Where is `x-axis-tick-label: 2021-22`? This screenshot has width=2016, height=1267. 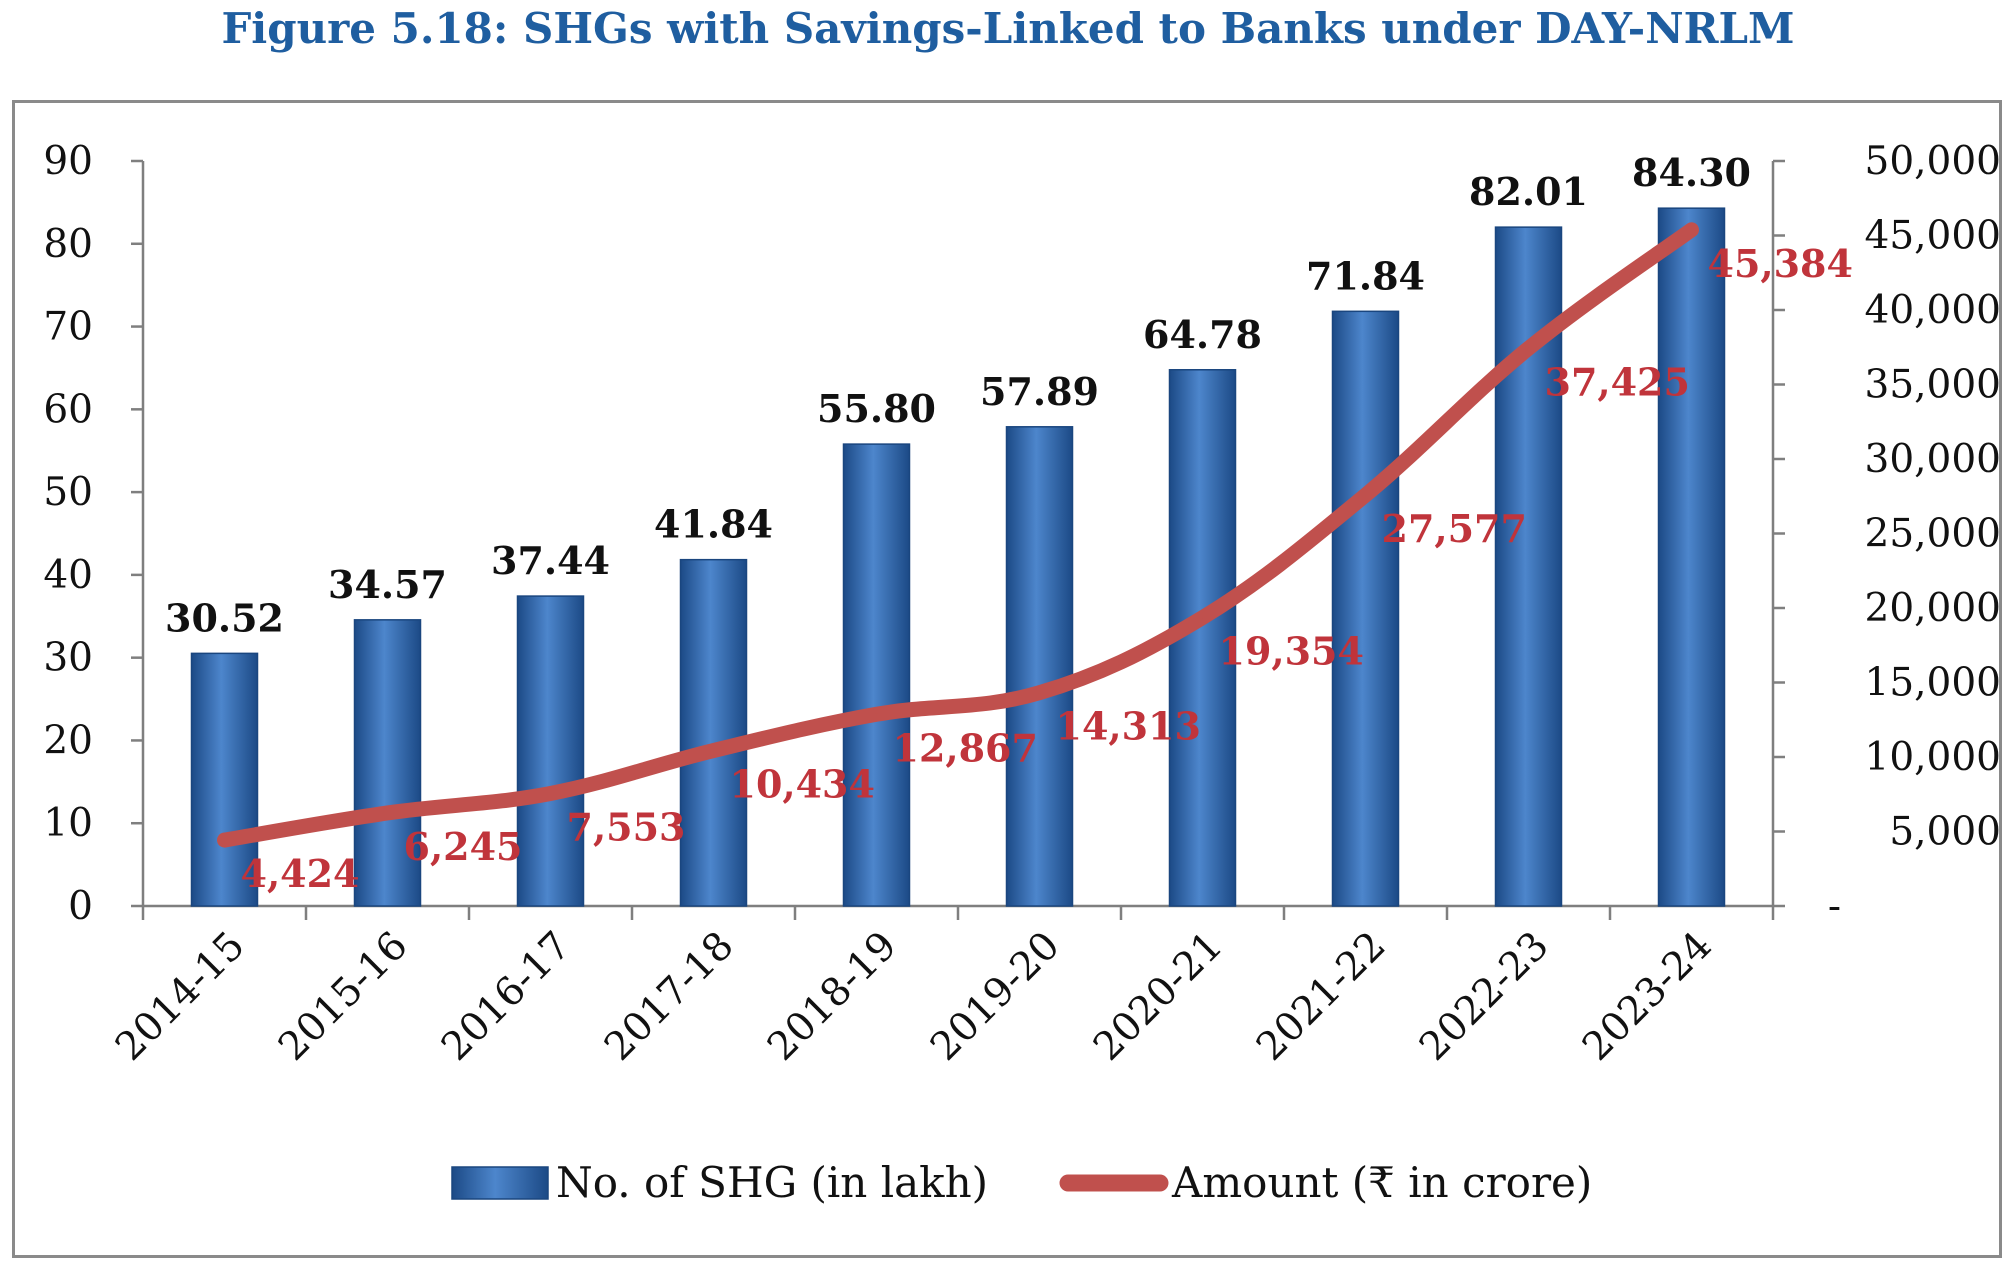 x-axis-tick-label: 2021-22 is located at coordinates (1321, 996).